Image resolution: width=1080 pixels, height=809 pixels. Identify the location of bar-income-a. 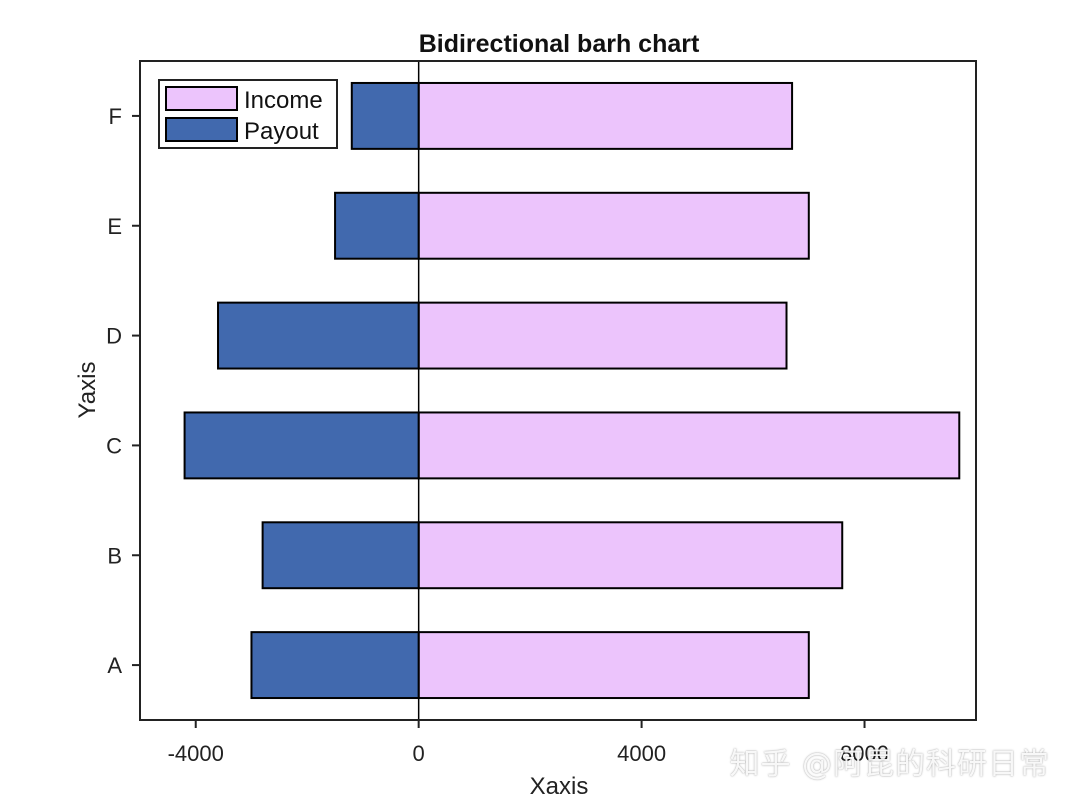
(613, 665).